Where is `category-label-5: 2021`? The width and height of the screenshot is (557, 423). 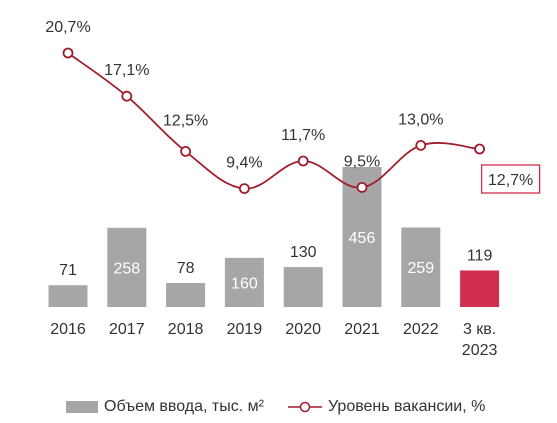
category-label-5: 2021 is located at coordinates (362, 329).